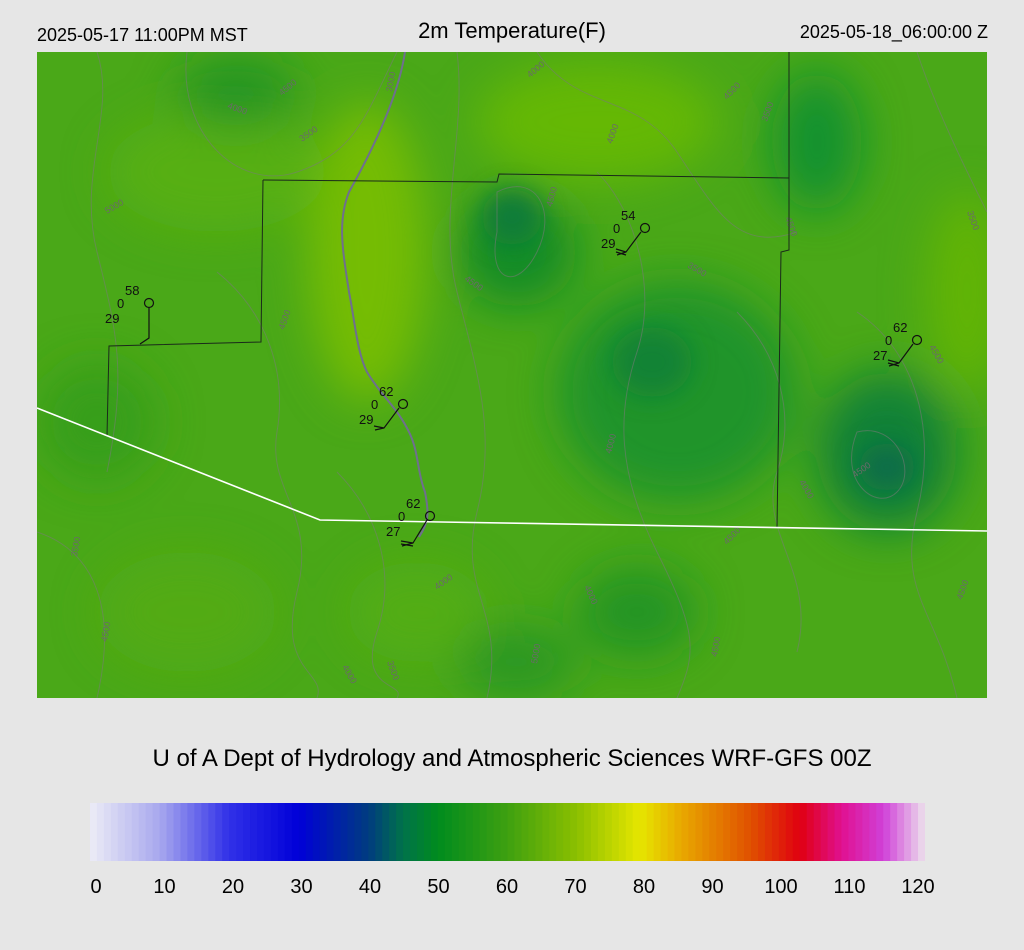 The width and height of the screenshot is (1024, 950). What do you see at coordinates (918, 887) in the screenshot?
I see `colorbar-tick-label: 120` at bounding box center [918, 887].